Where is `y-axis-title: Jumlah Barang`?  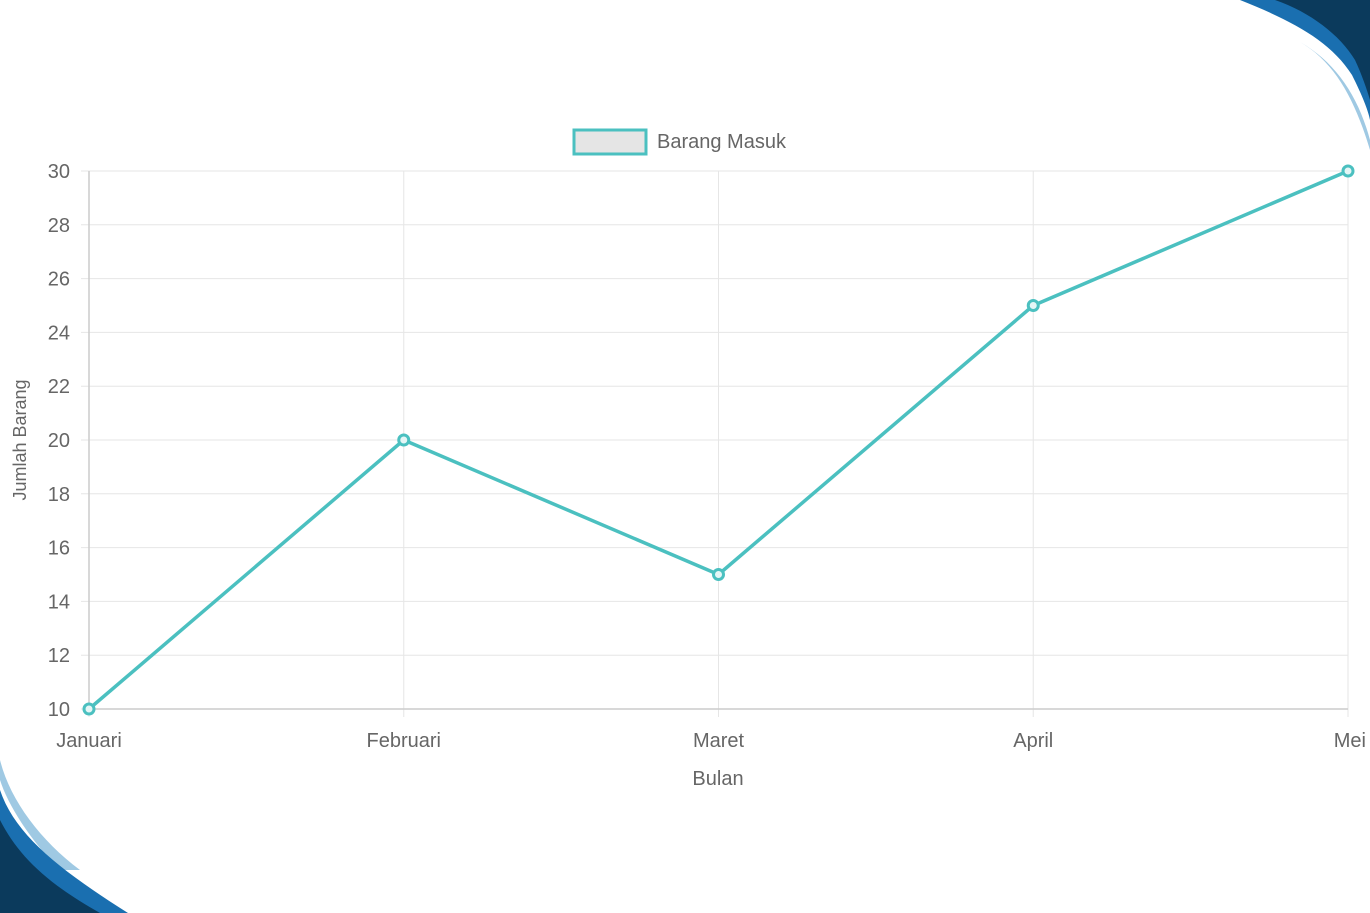
y-axis-title: Jumlah Barang is located at coordinates (20, 439).